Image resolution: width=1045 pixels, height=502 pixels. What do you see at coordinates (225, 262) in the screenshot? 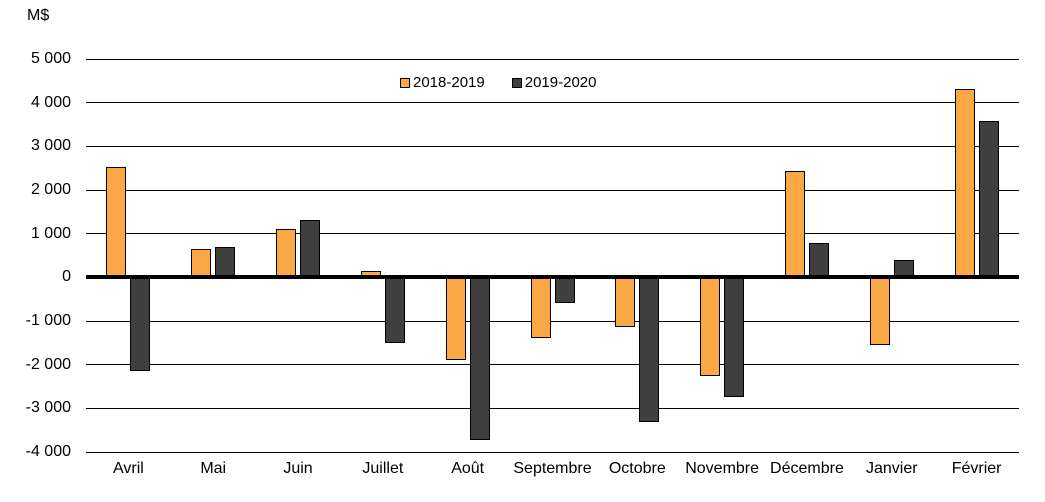
I see `bar-2019-2020-Mai` at bounding box center [225, 262].